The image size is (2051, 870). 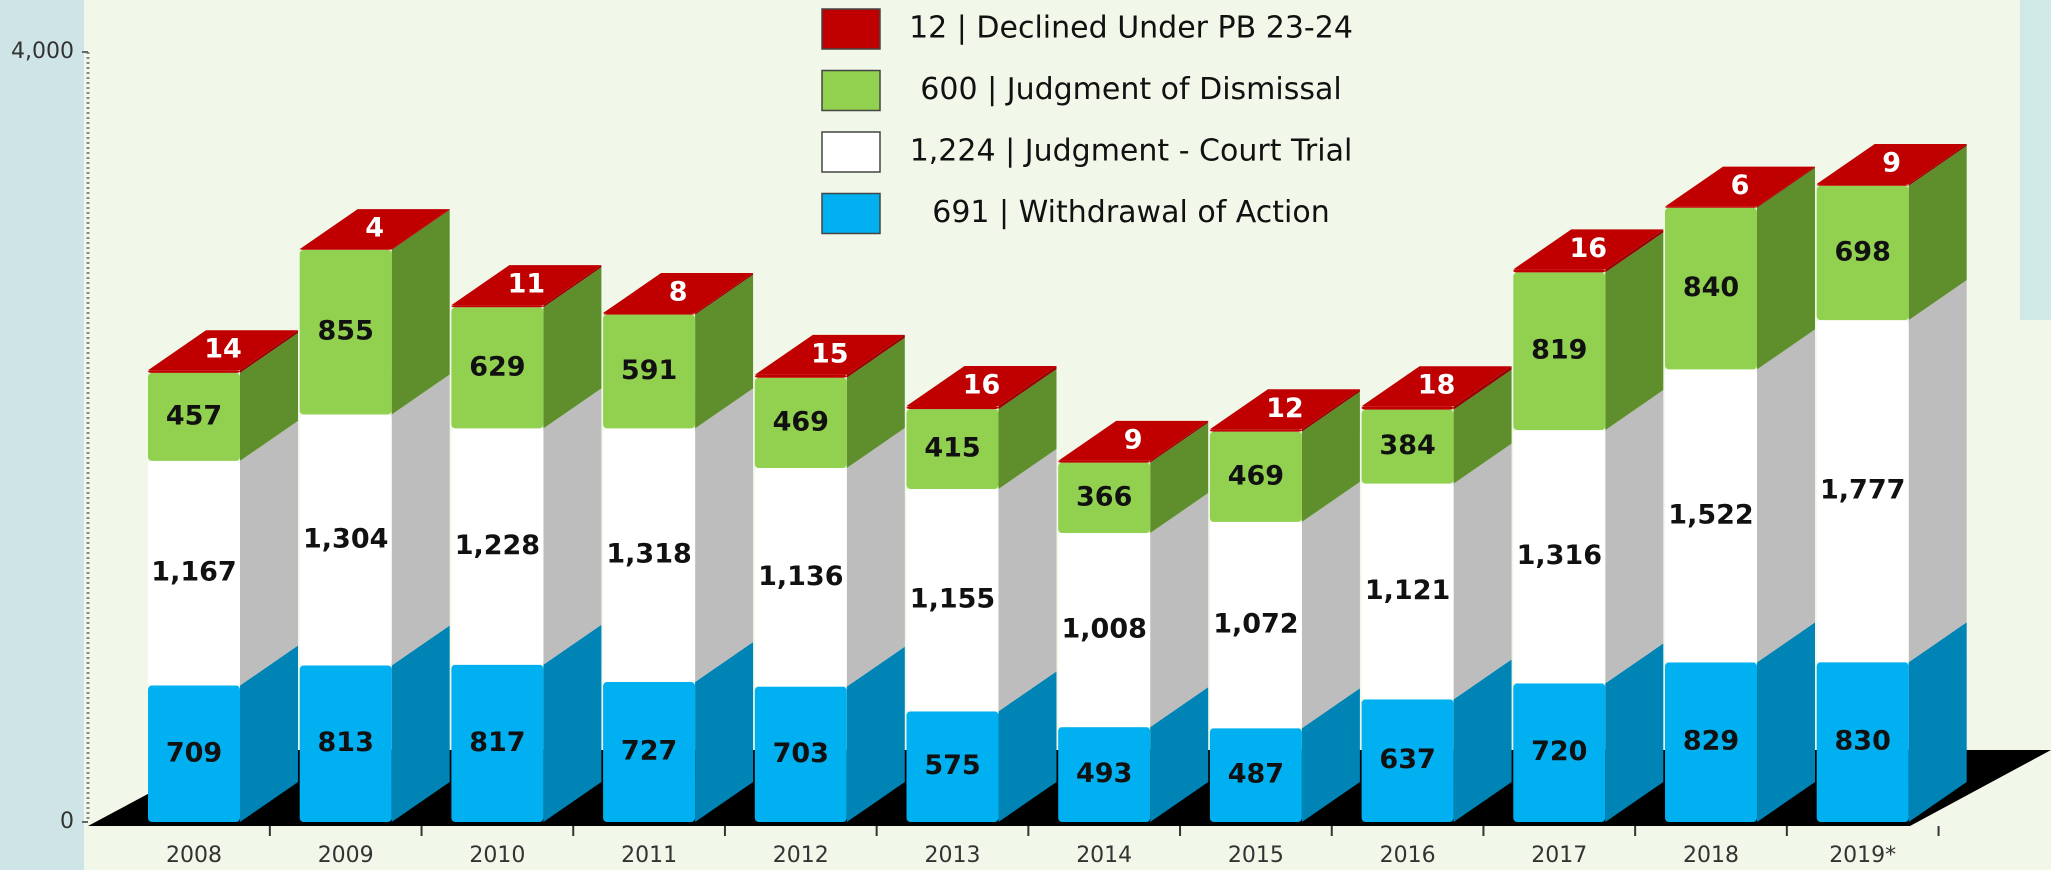 I want to click on data-label: 15, so click(x=830, y=353).